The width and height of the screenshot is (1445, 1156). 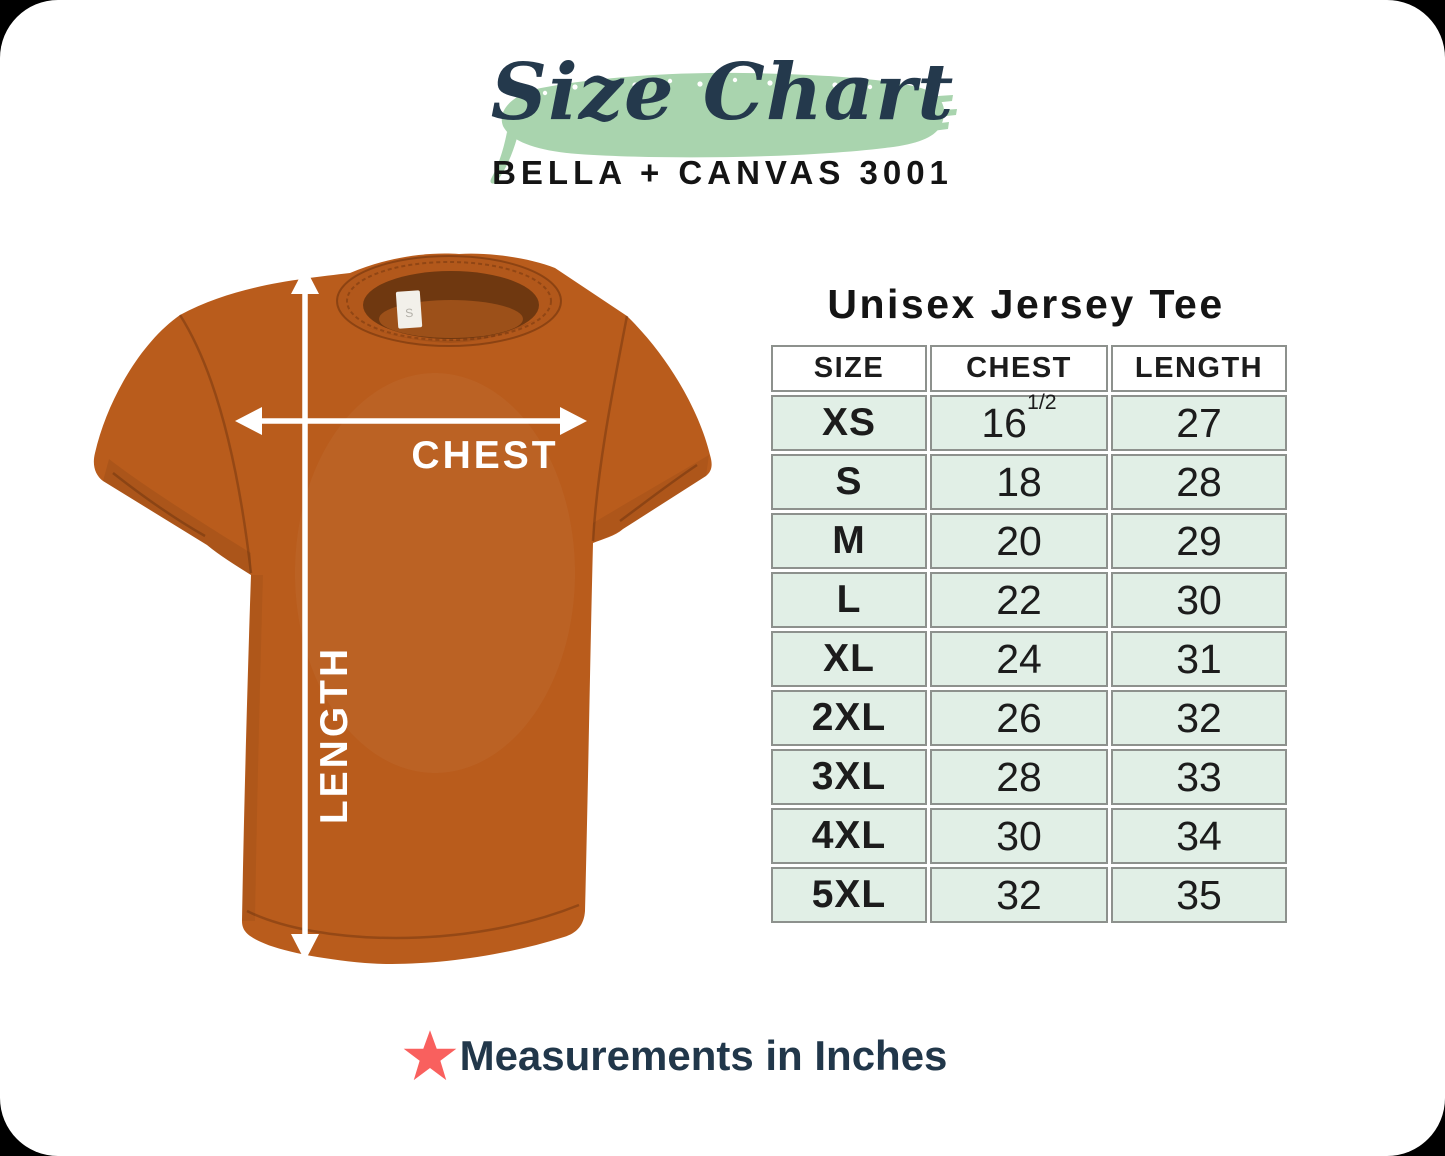 I want to click on chest-cell: 20, so click(x=1019, y=541).